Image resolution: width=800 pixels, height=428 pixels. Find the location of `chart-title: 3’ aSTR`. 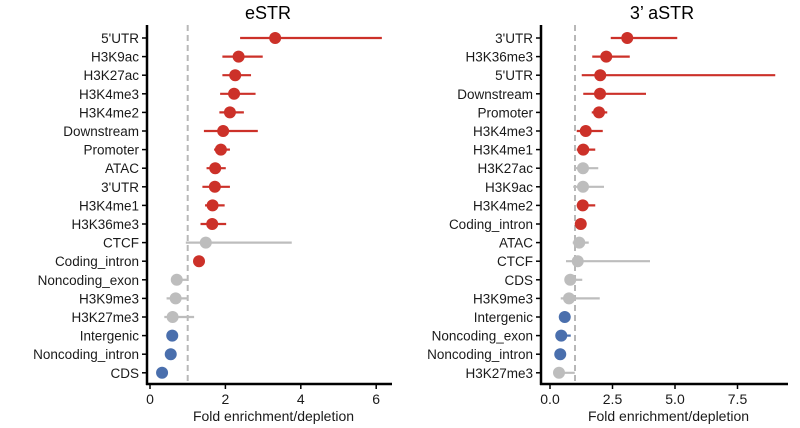

chart-title: 3’ aSTR is located at coordinates (662, 13).